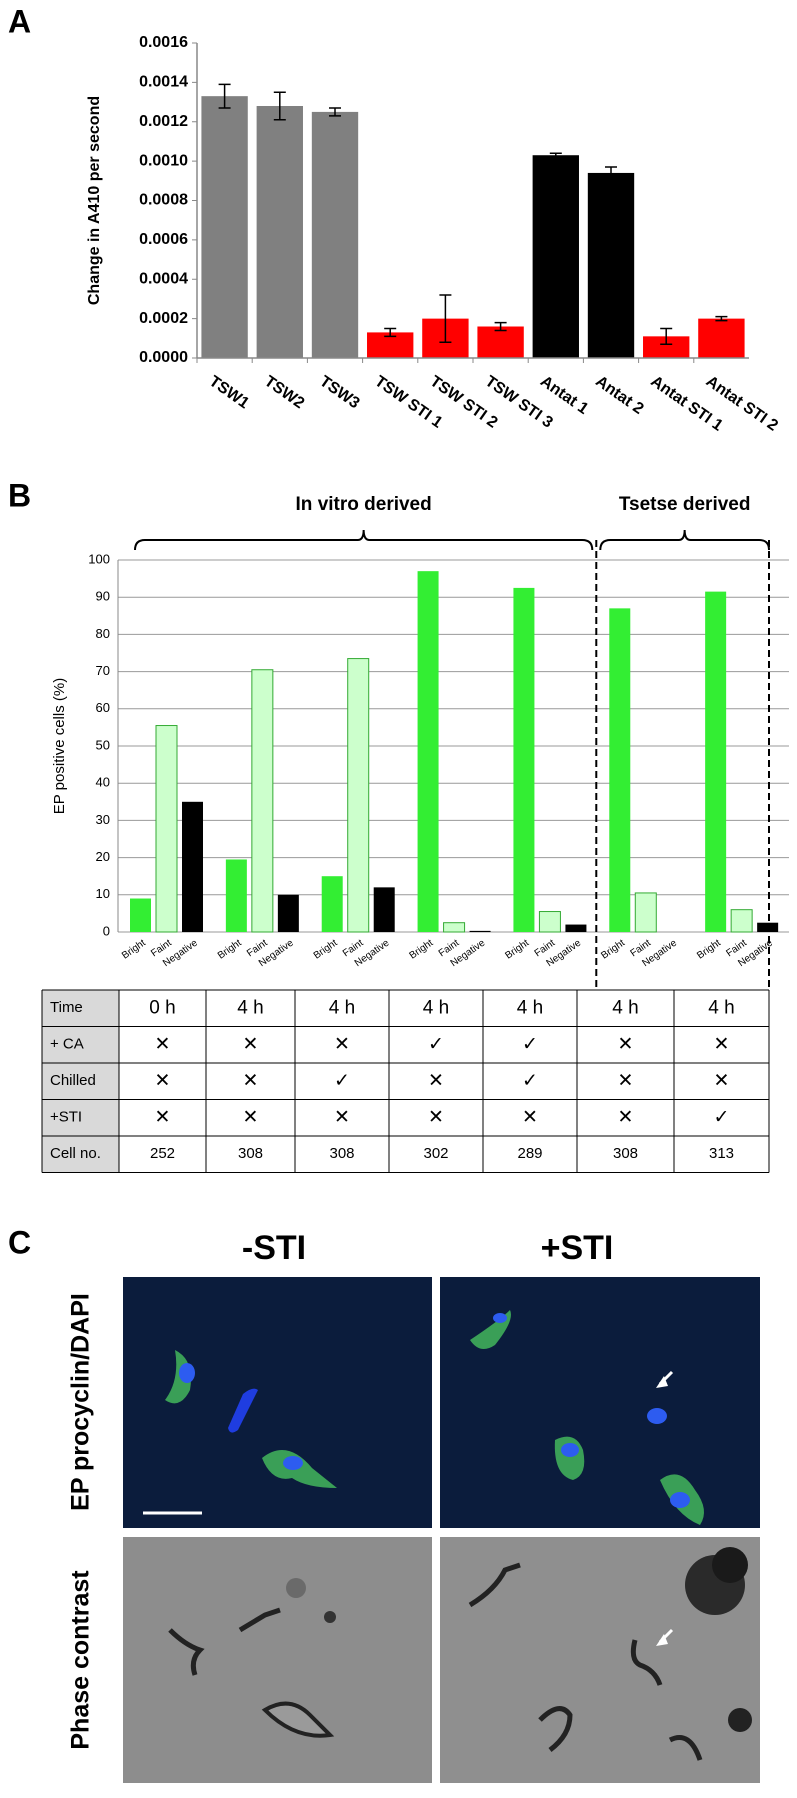  I want to click on y-tick-label: 60, so click(103, 707).